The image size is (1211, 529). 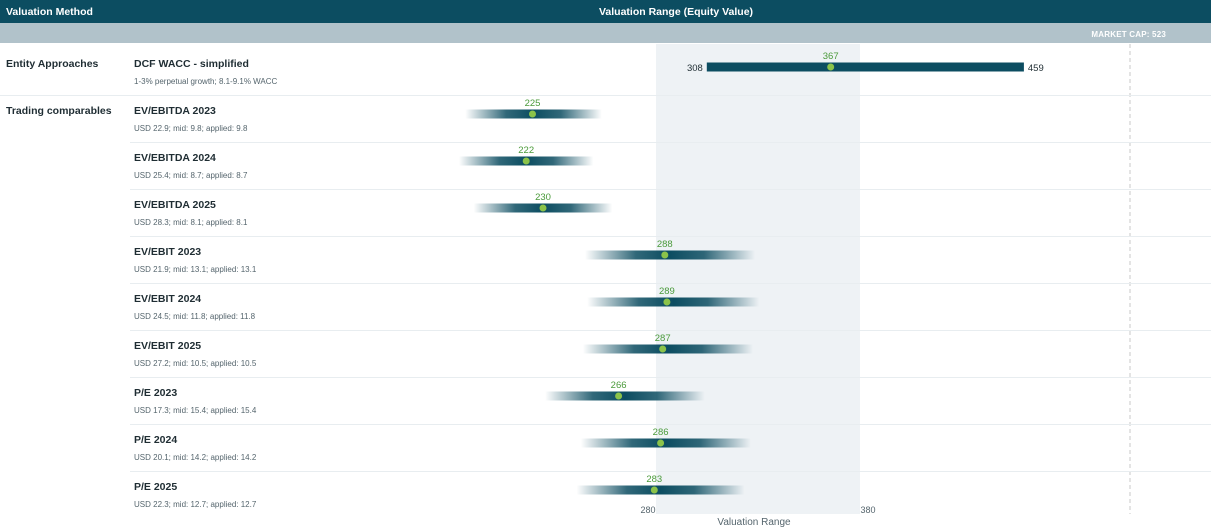 What do you see at coordinates (191, 64) in the screenshot?
I see `method-label: DCF WACC - simplified` at bounding box center [191, 64].